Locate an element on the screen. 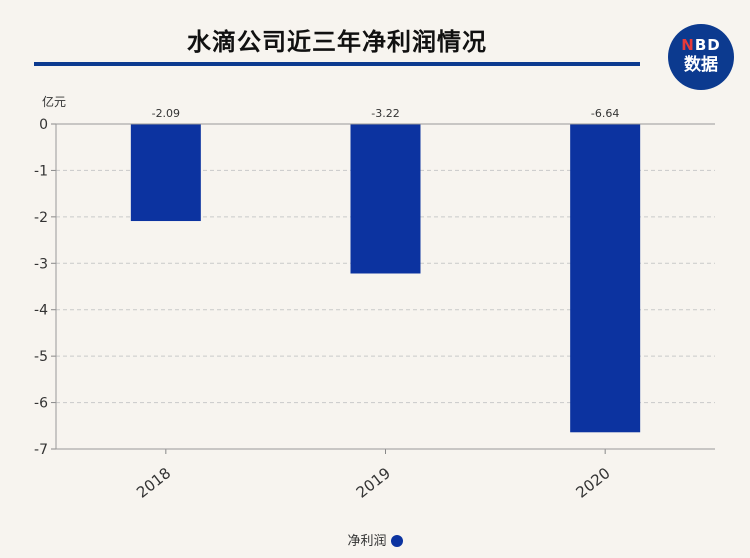 This screenshot has height=558, width=750. y-axis-unit: 亿元 is located at coordinates (54, 101).